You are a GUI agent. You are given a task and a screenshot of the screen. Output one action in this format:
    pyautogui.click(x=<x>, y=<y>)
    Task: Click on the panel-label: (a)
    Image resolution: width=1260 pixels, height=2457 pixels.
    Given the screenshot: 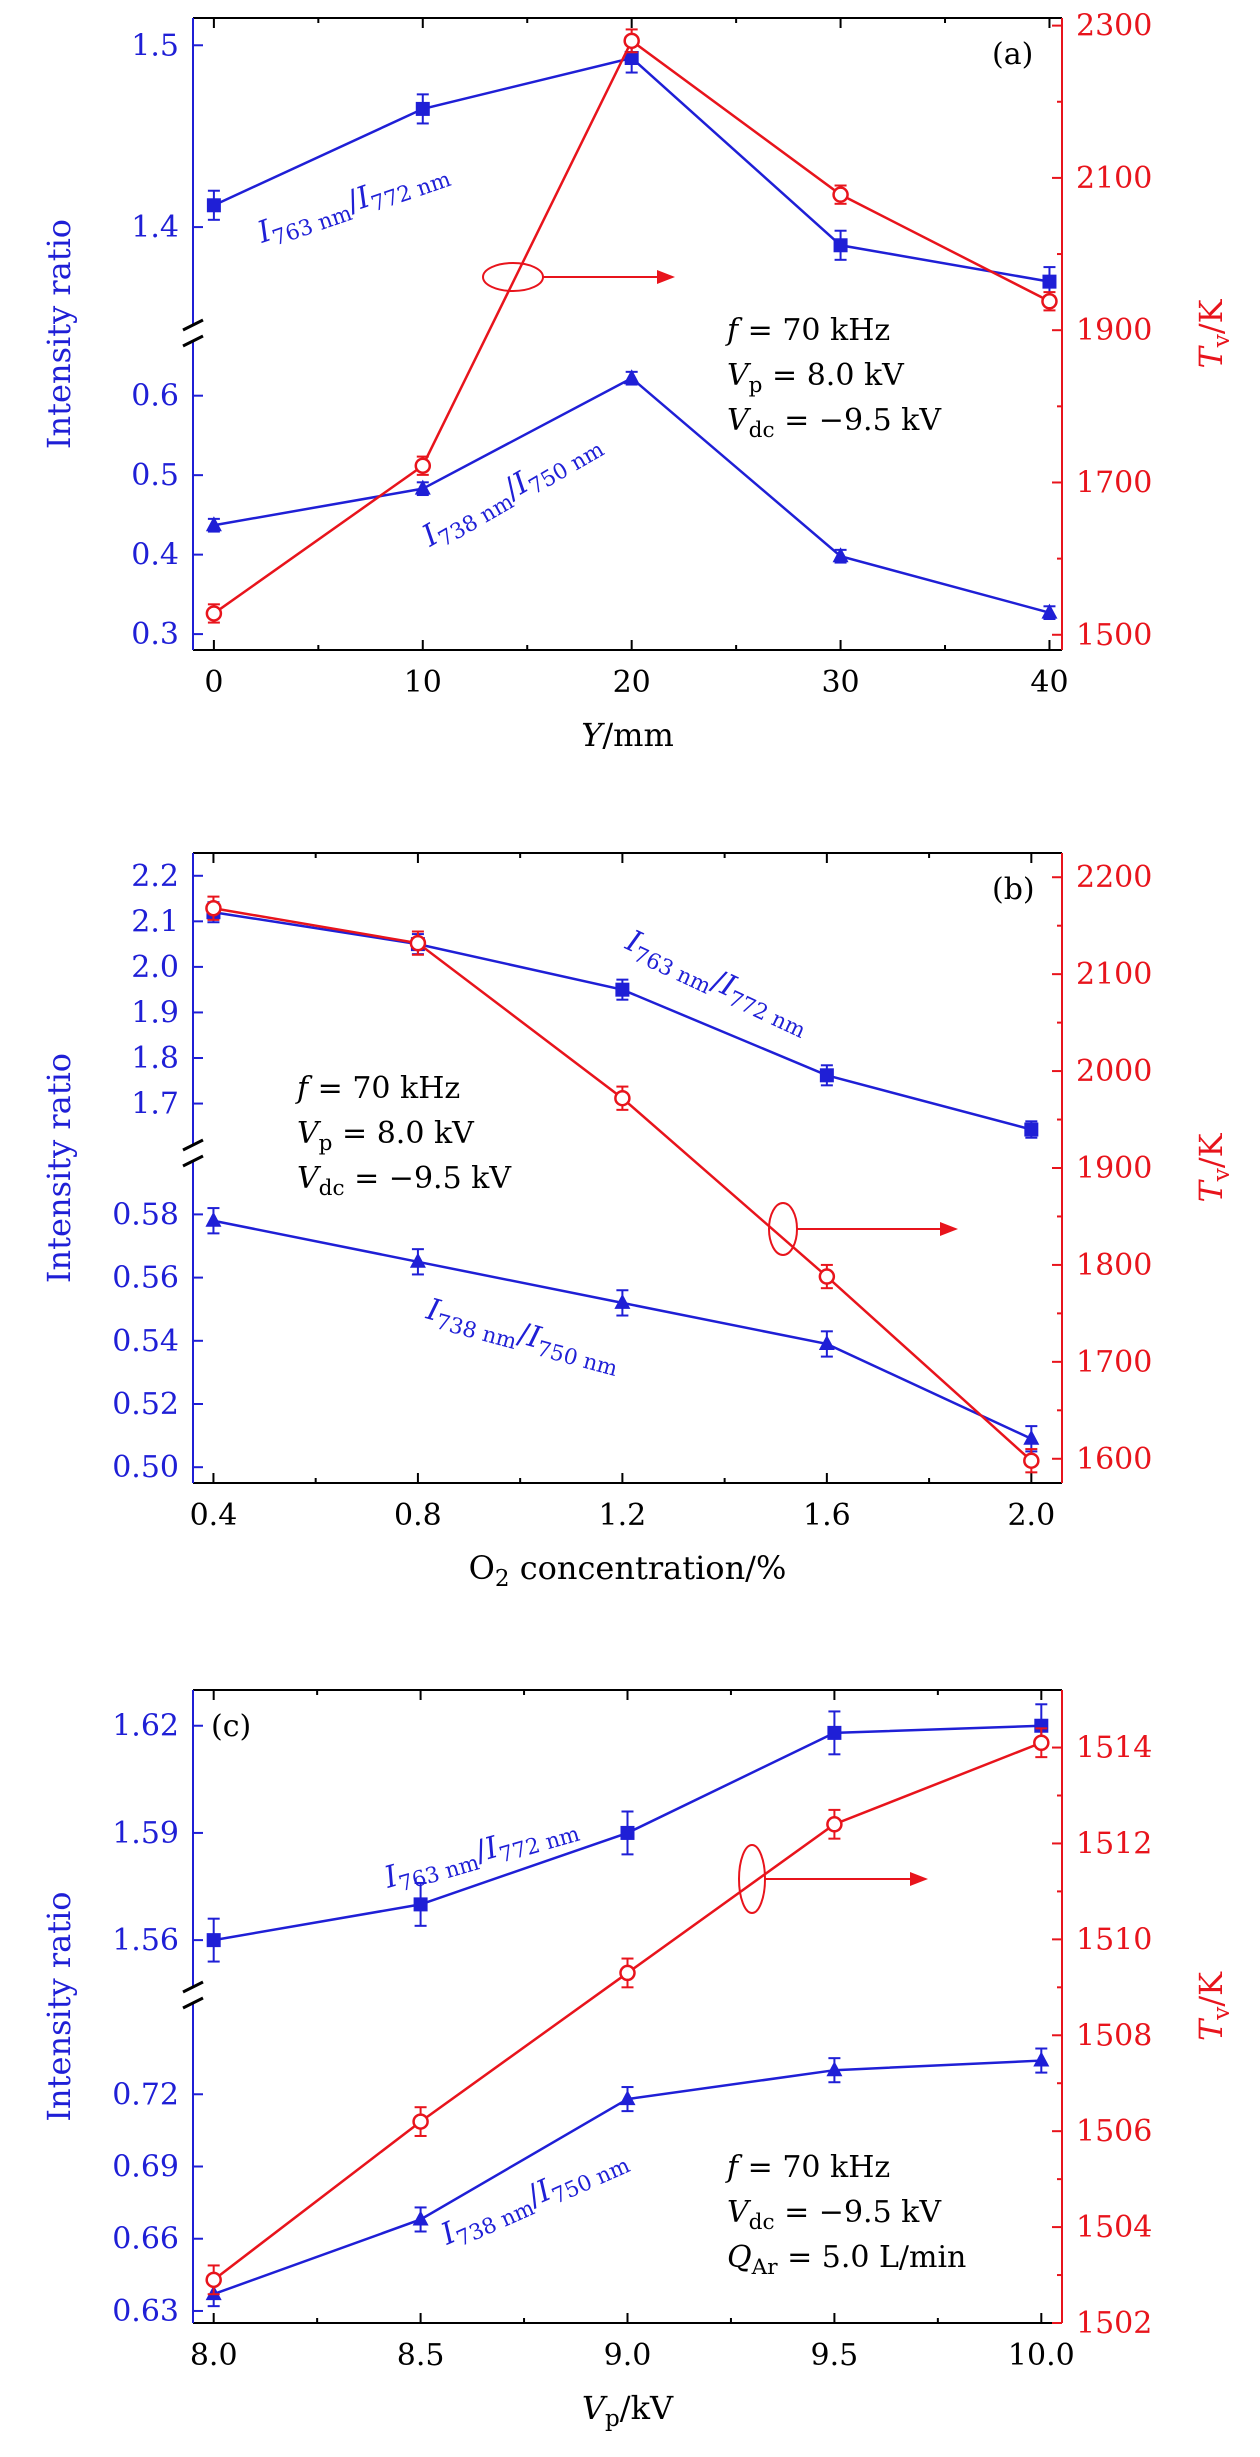 What is the action you would take?
    pyautogui.click(x=1012, y=54)
    